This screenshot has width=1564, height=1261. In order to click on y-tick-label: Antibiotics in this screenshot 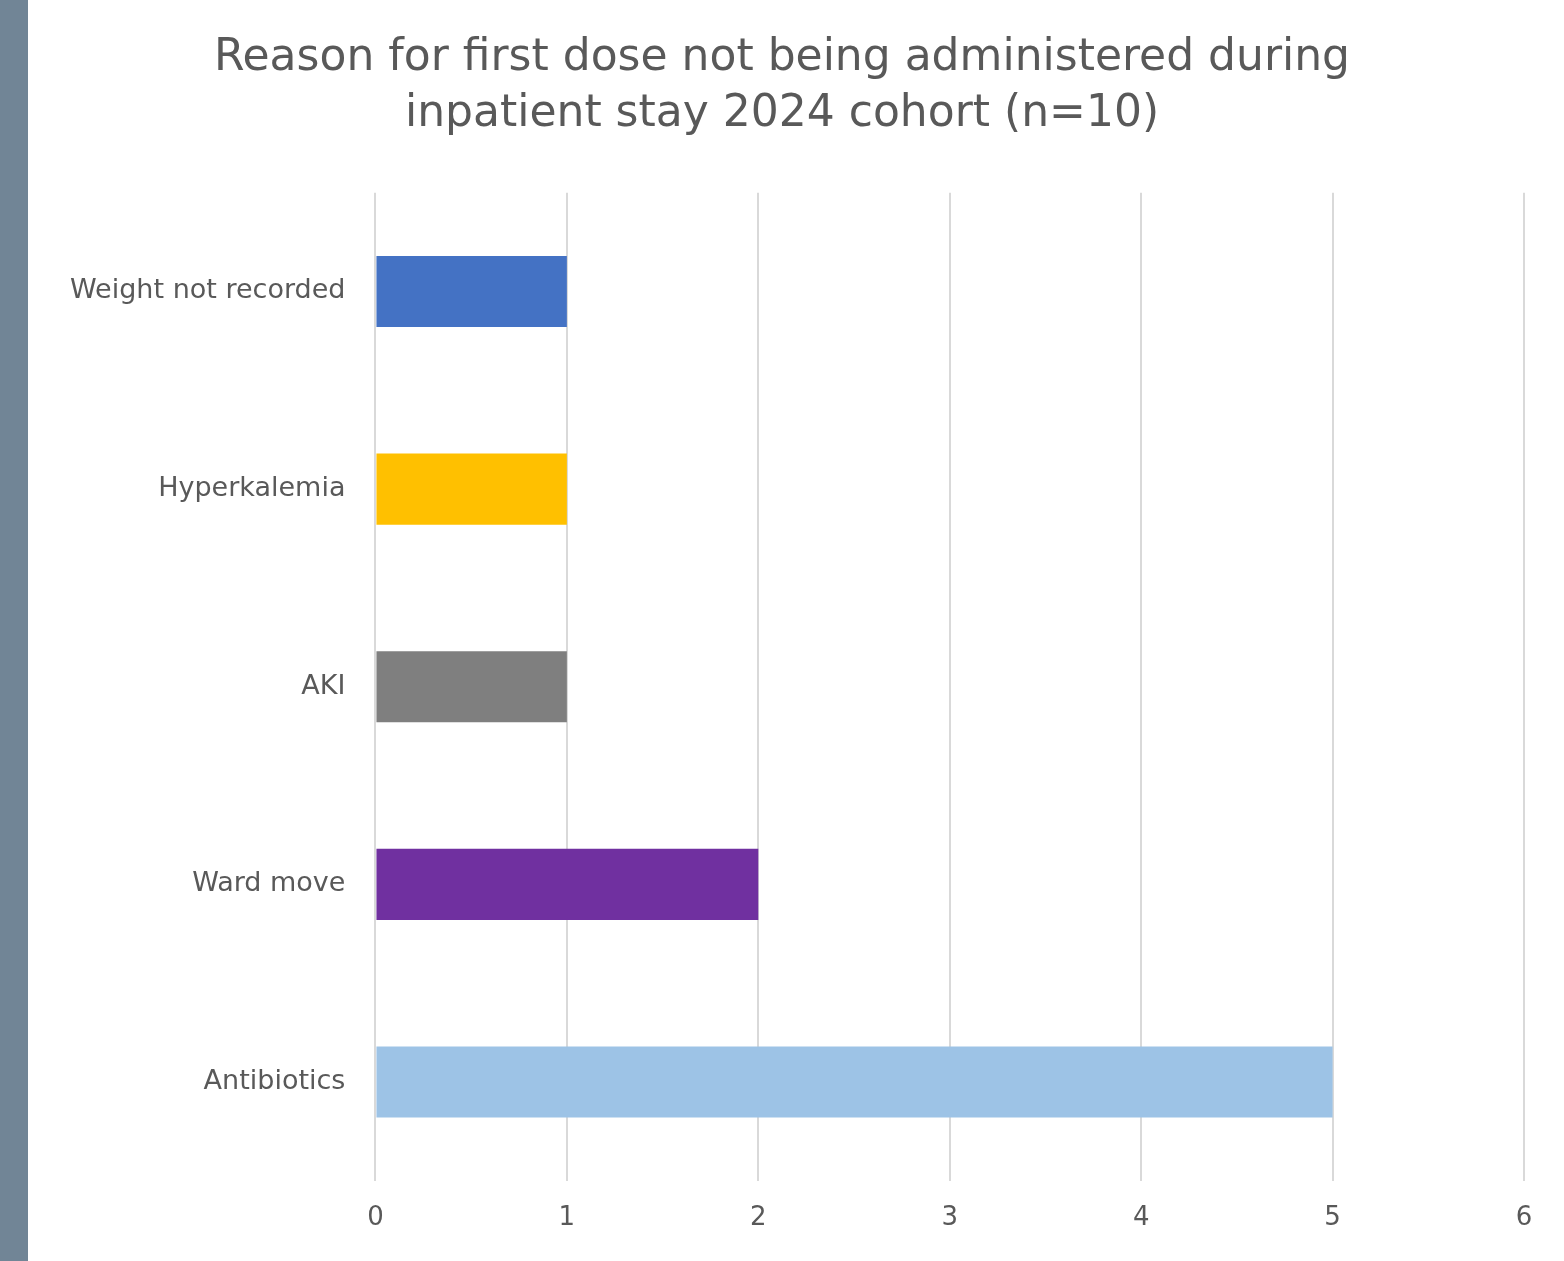, I will do `click(274, 1079)`.